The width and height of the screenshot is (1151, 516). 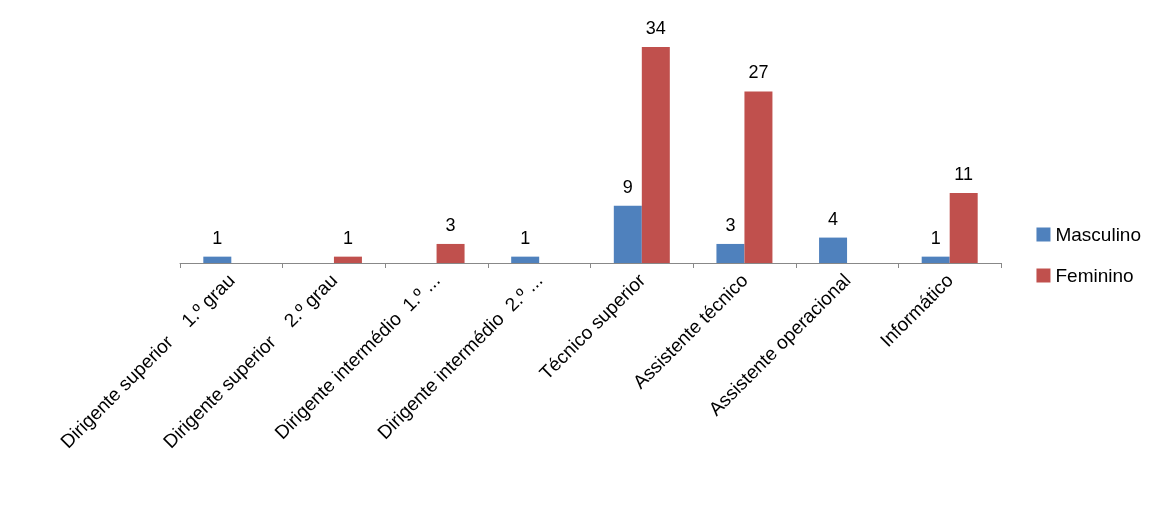 What do you see at coordinates (964, 174) in the screenshot?
I see `data-label: 11` at bounding box center [964, 174].